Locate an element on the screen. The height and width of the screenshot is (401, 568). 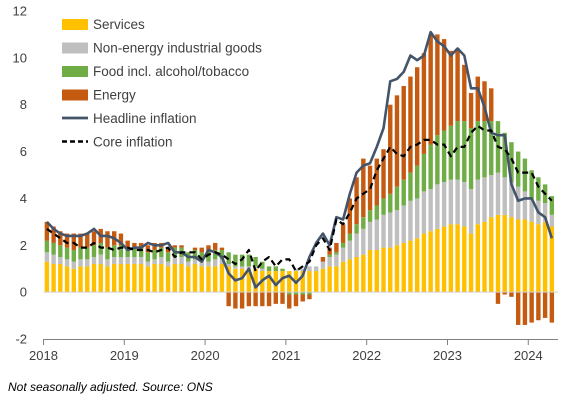
x-tick-label: 2020 is located at coordinates (205, 355).